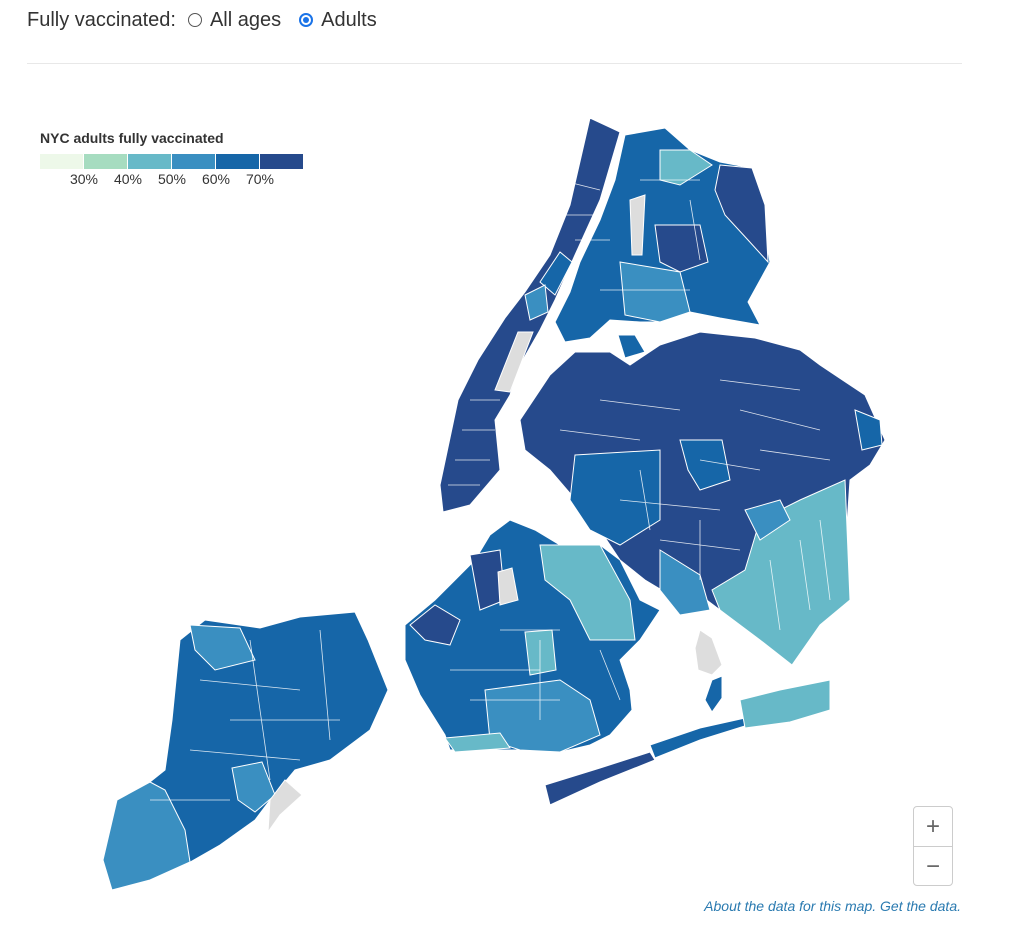 This screenshot has height=936, width=1024. Describe the element at coordinates (685, 582) in the screenshot. I see `queens-south-tract` at that location.